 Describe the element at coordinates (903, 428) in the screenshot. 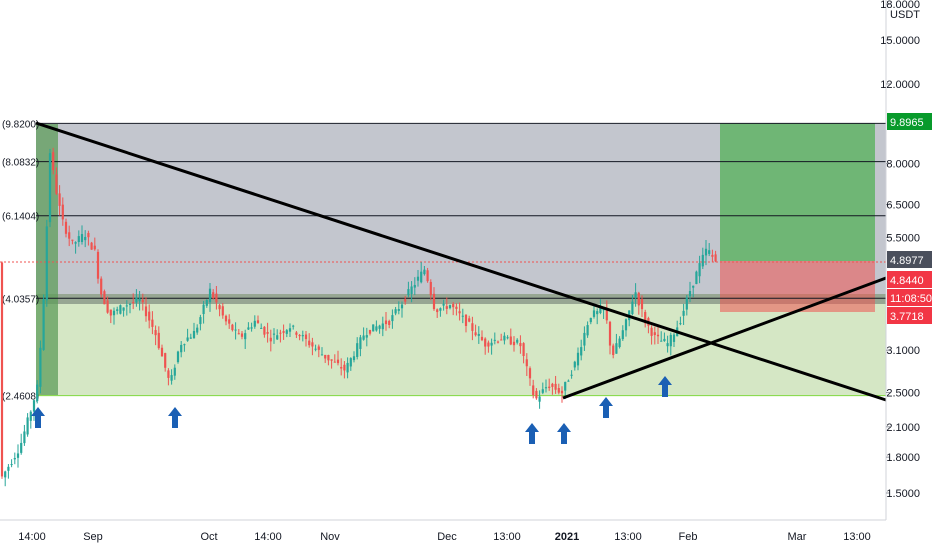

I see `price-tick-label: 2.1000` at that location.